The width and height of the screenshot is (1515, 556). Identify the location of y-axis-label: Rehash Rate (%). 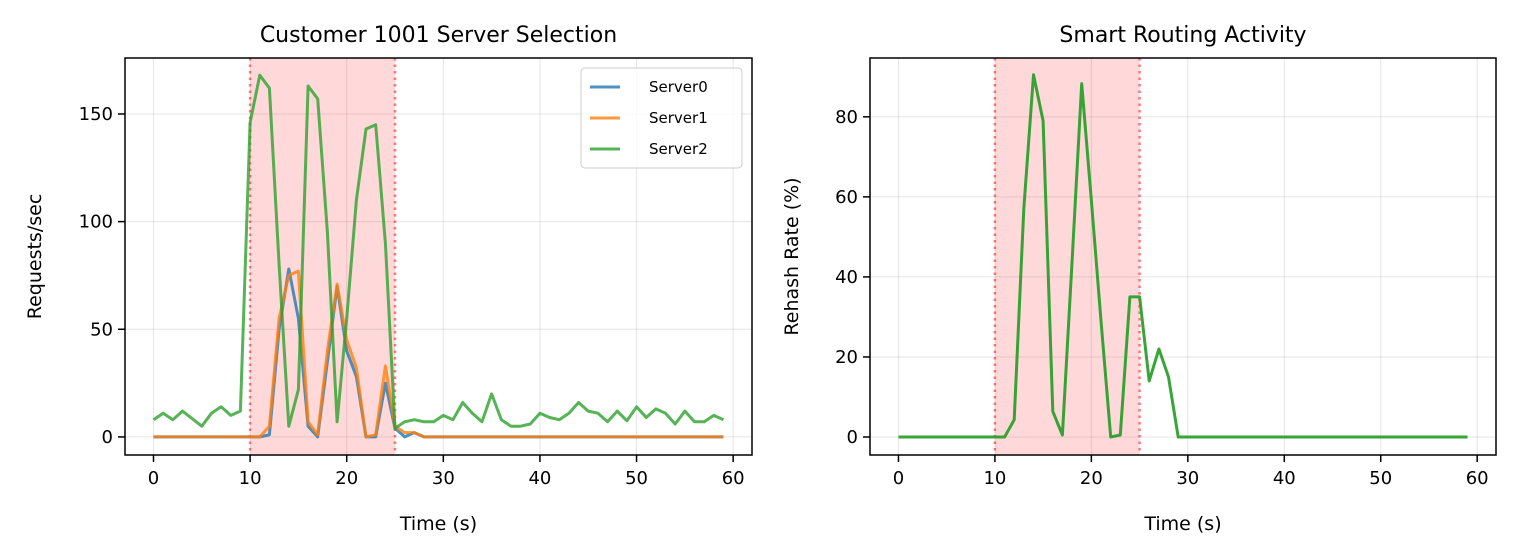
(792, 256).